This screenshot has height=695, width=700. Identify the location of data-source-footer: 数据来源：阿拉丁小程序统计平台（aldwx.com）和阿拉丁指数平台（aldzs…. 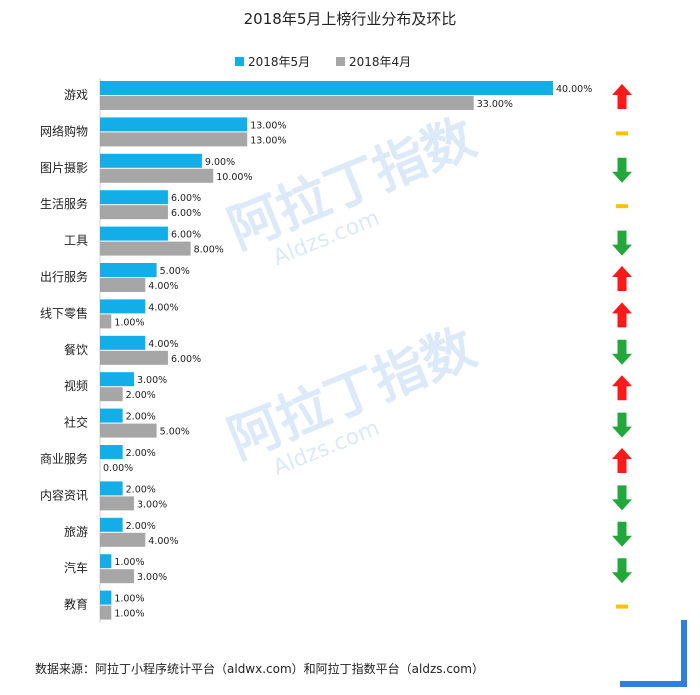
(259, 669).